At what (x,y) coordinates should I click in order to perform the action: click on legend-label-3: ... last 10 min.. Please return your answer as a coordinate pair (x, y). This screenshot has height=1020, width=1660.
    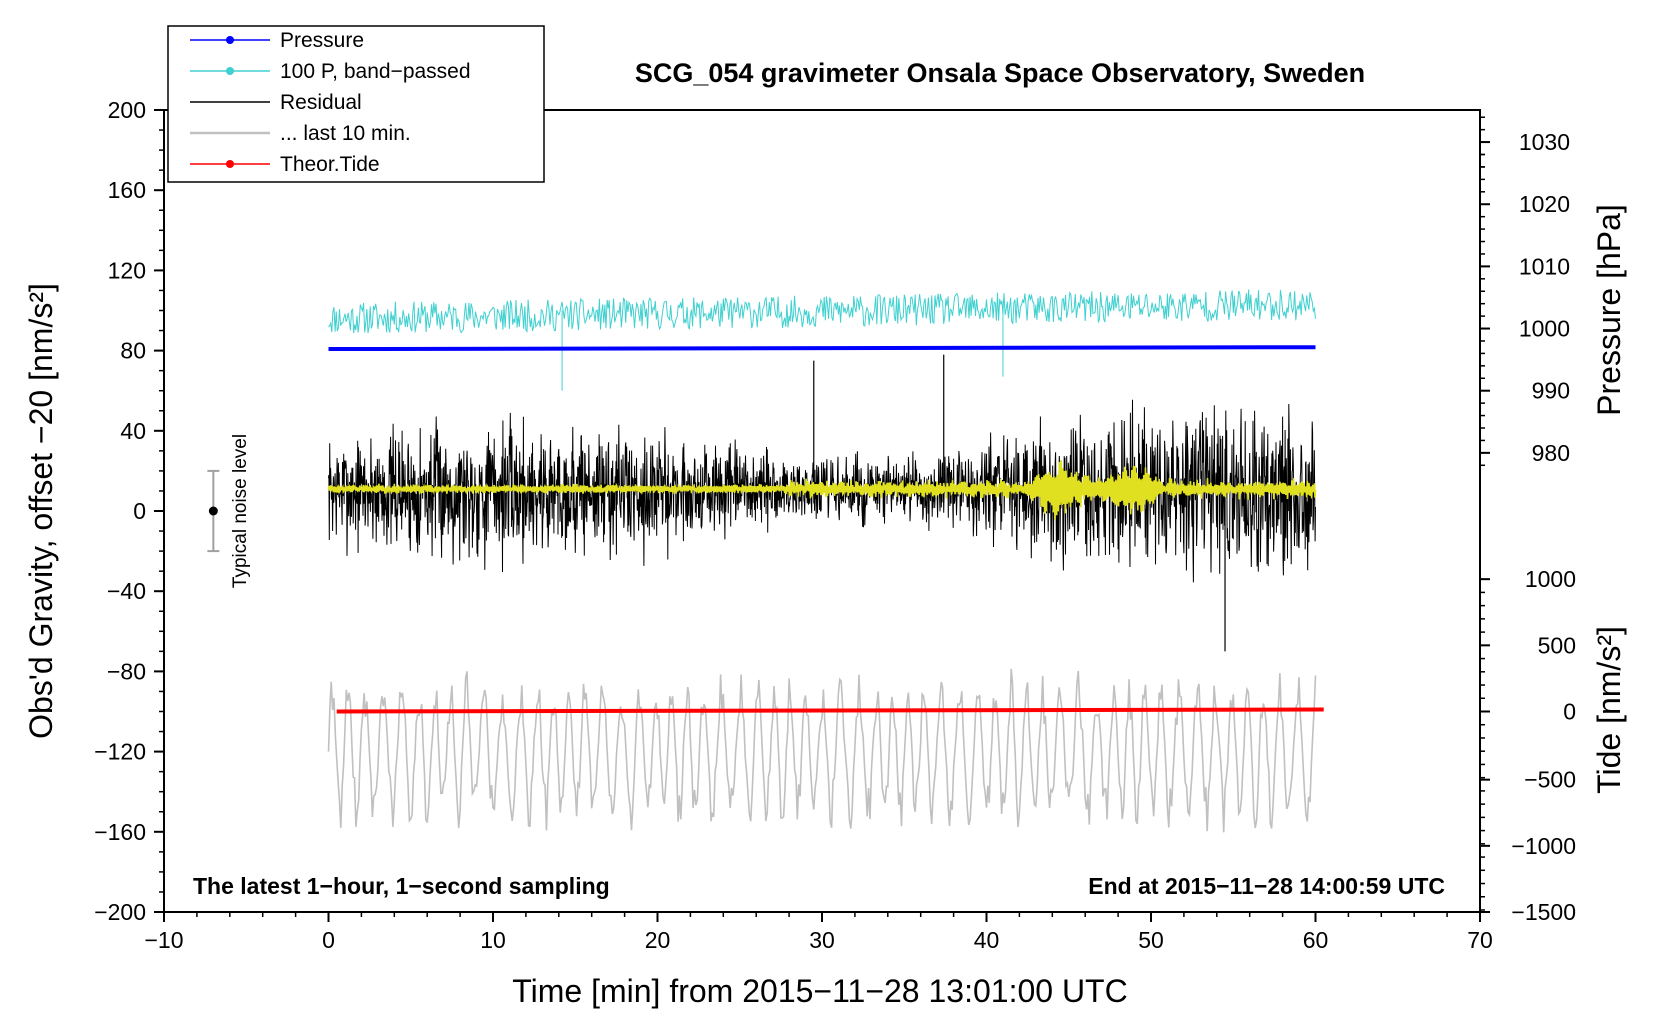
    Looking at the image, I should click on (345, 133).